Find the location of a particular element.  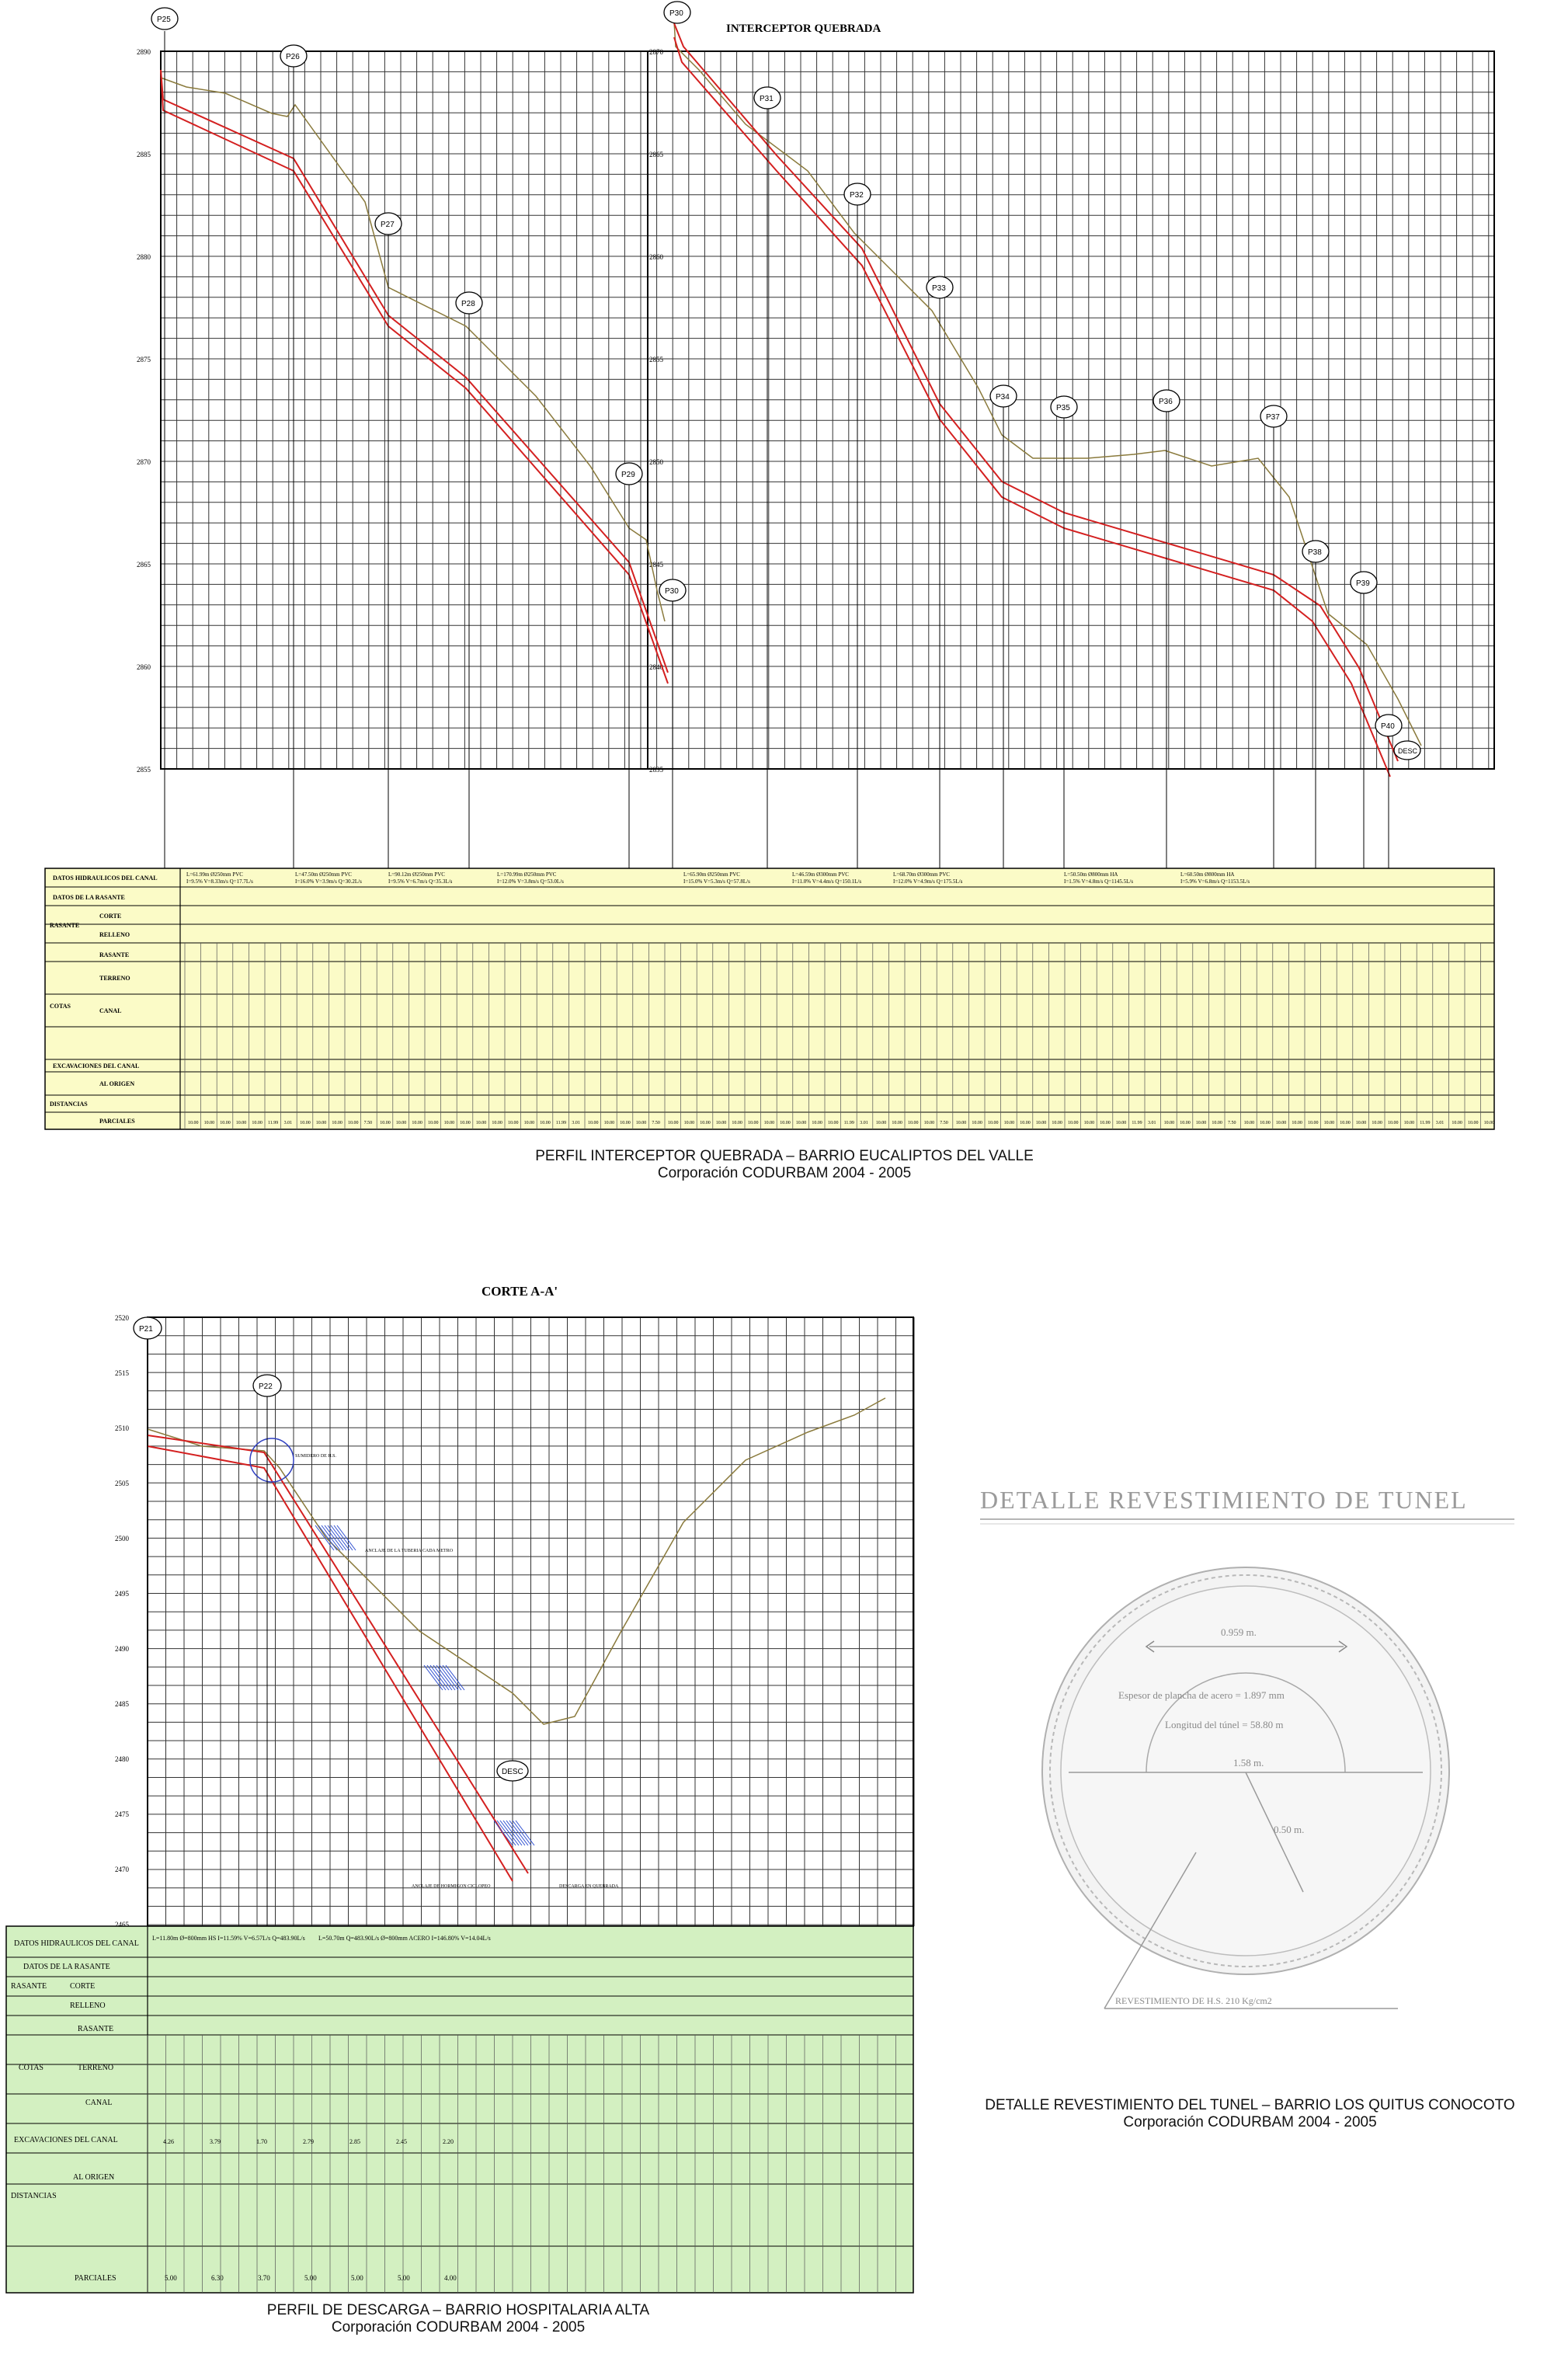

terrain-line-left is located at coordinates (413, 349).